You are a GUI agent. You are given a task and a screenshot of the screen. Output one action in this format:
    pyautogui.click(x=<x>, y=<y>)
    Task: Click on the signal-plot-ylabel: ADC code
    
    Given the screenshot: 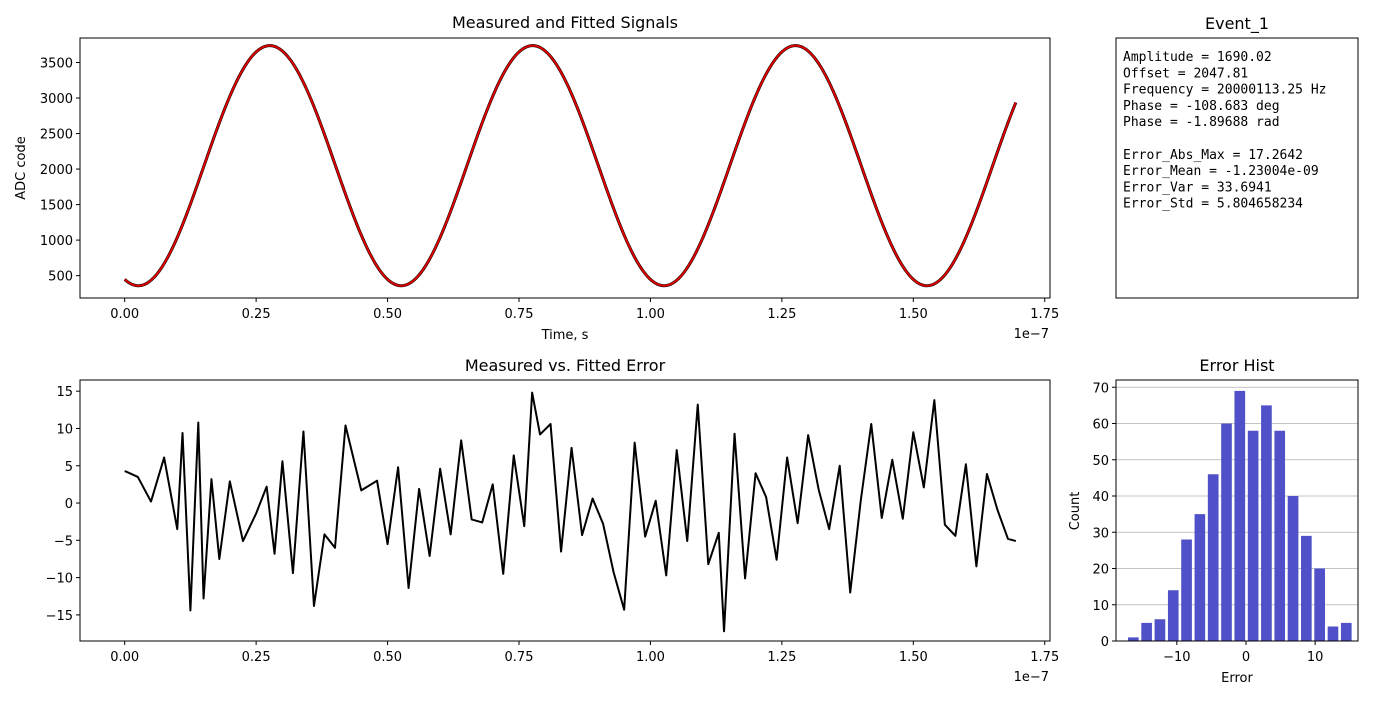 What is the action you would take?
    pyautogui.click(x=21, y=167)
    